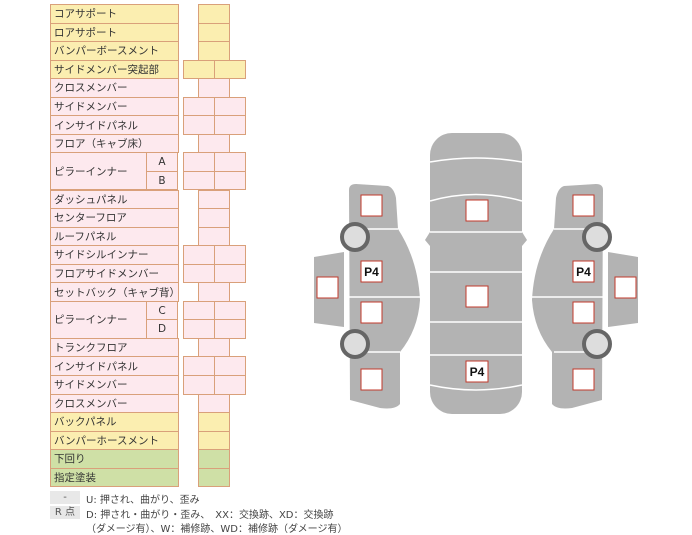 The width and height of the screenshot is (692, 535). What do you see at coordinates (114, 422) in the screenshot?
I see `row-label: バックパネル` at bounding box center [114, 422].